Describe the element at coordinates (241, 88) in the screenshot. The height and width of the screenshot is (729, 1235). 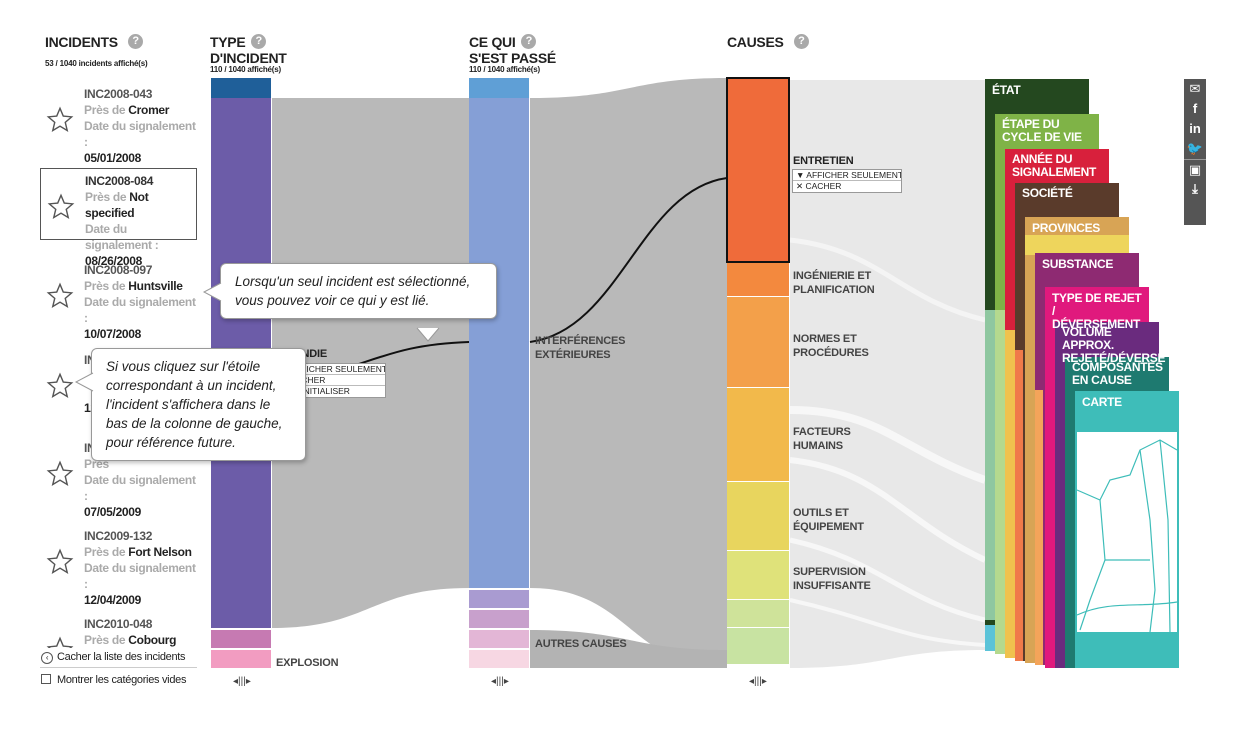
I see `type-bar-top` at that location.